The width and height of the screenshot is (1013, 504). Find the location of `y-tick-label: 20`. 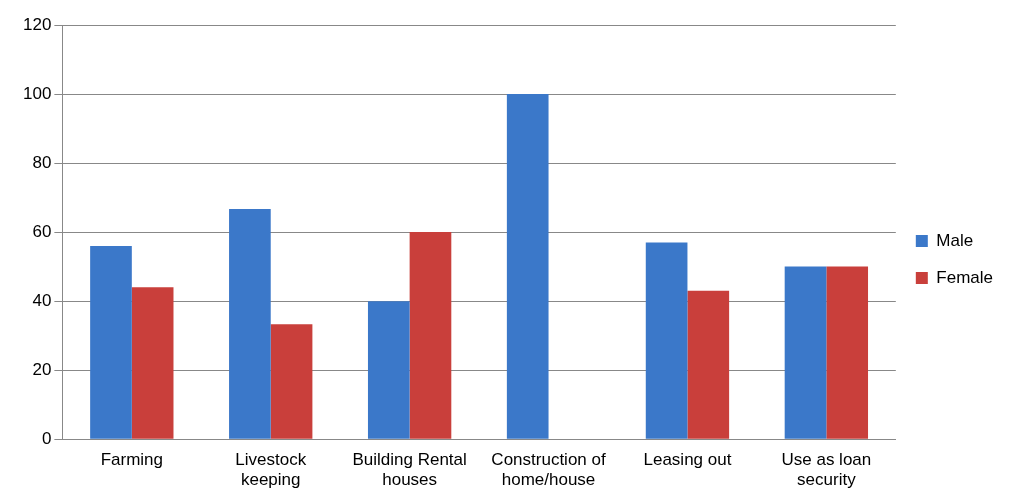

y-tick-label: 20 is located at coordinates (42, 369).